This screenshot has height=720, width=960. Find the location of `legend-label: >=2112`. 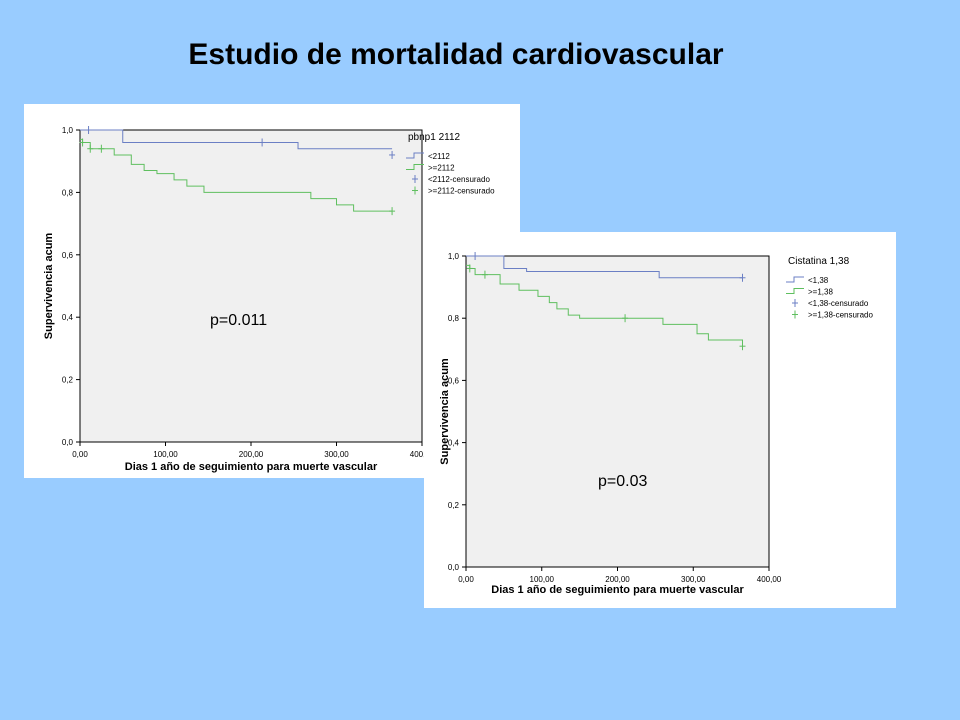

legend-label: >=2112 is located at coordinates (441, 168).